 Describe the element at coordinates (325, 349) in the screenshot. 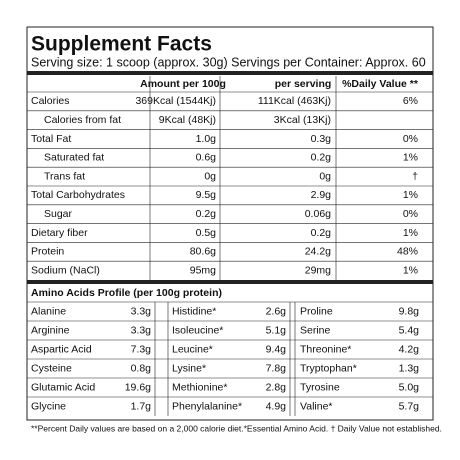

I see `amino-name: Threonine*` at that location.